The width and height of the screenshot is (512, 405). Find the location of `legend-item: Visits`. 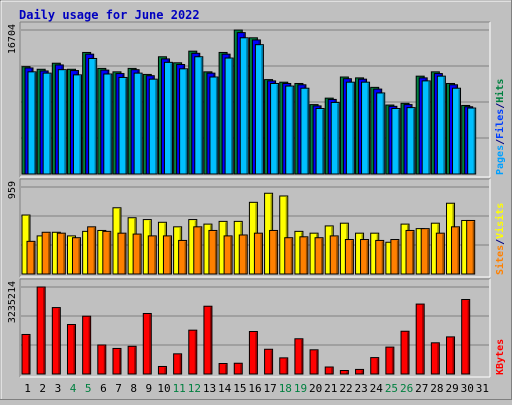

legend-item: Visits is located at coordinates (500, 221).